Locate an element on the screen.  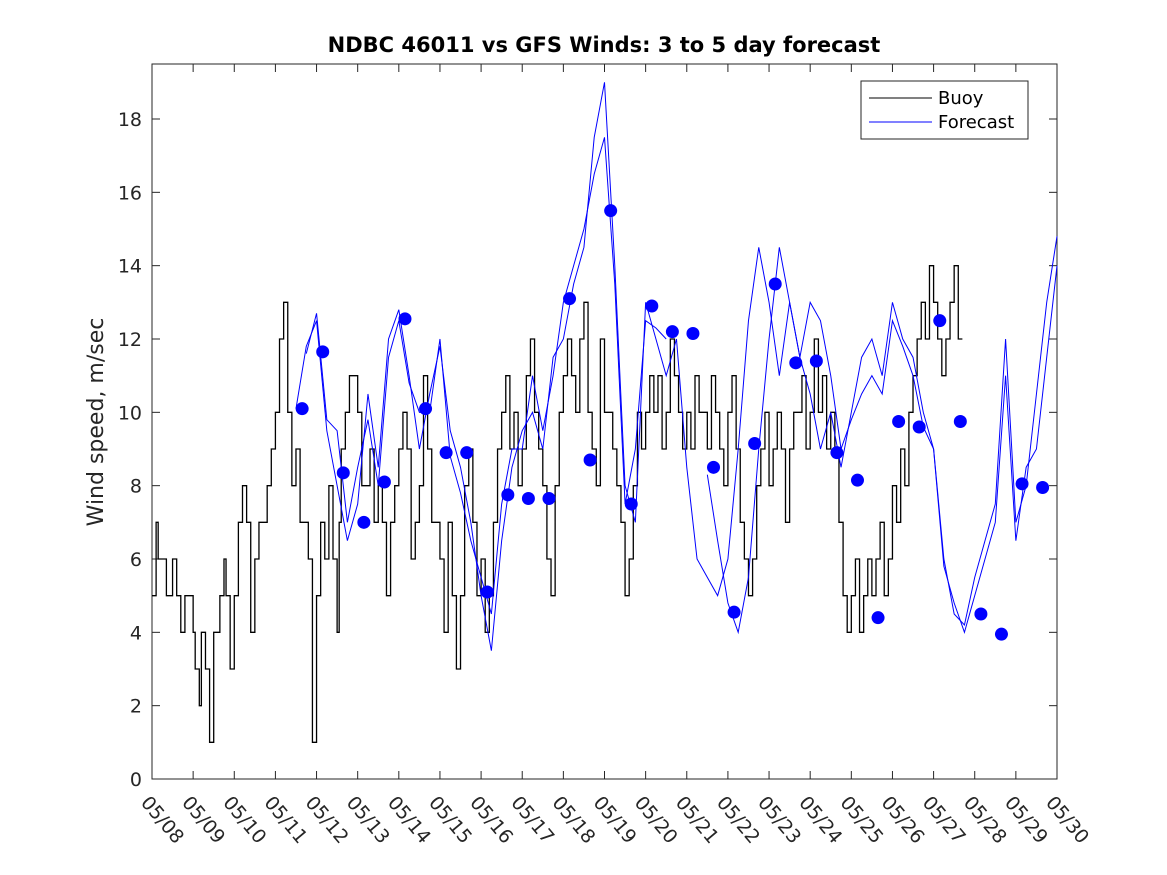
x-tick-label: 05/26 is located at coordinates (903, 820).